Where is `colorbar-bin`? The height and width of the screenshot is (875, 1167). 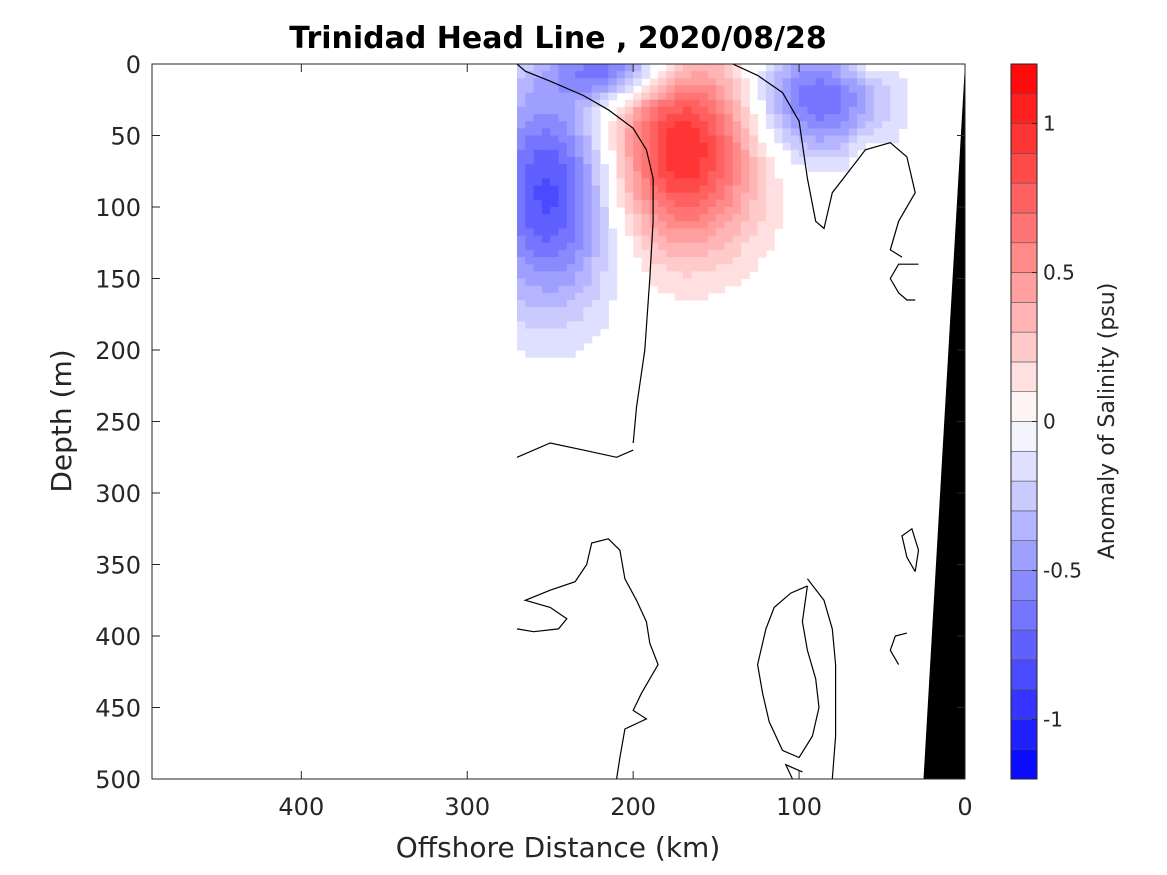
colorbar-bin is located at coordinates (1024, 168).